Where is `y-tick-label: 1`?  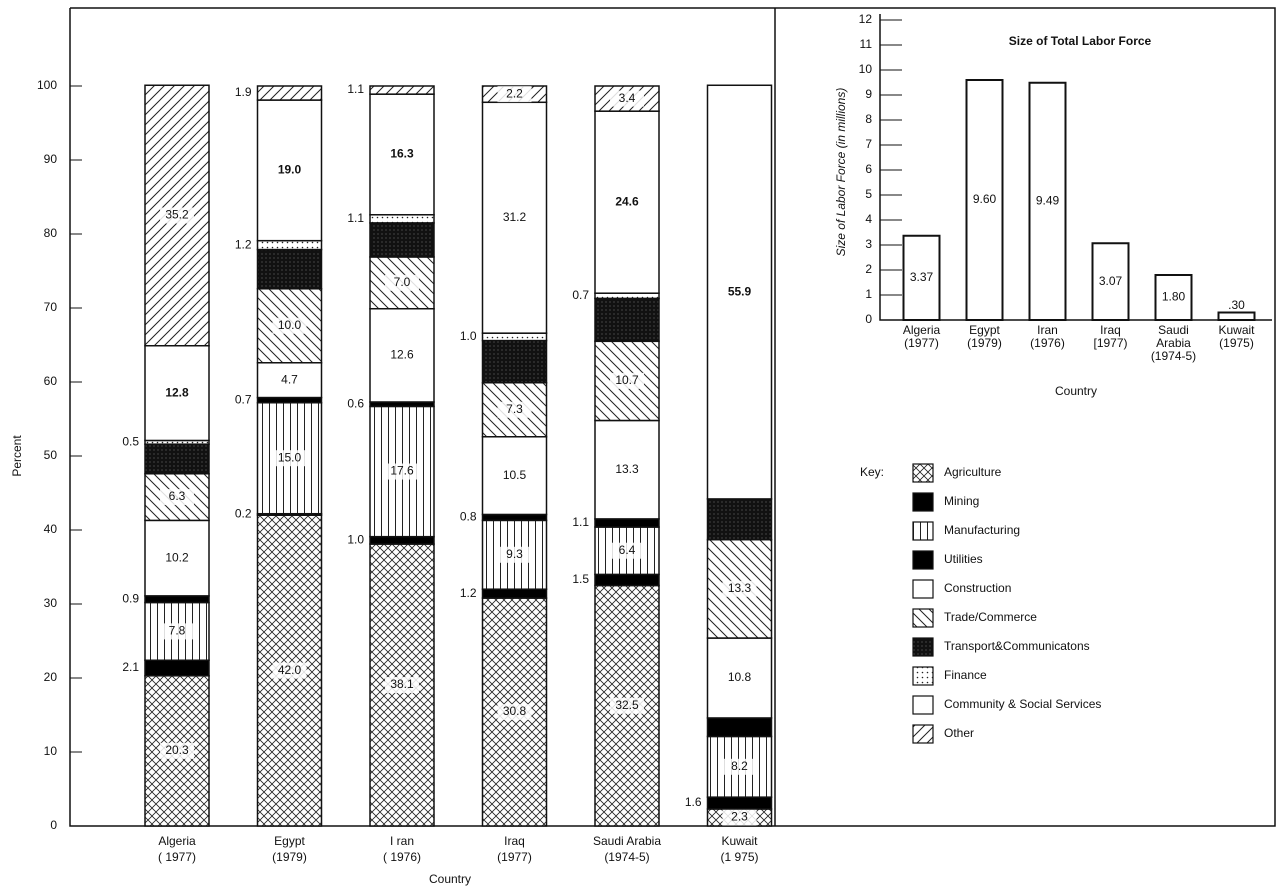 y-tick-label: 1 is located at coordinates (868, 294).